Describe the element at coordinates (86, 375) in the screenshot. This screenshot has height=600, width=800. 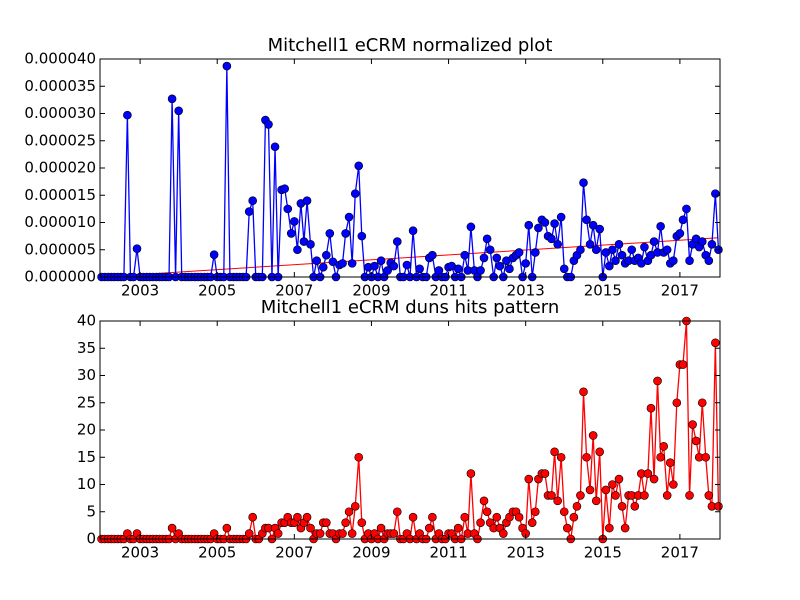
I see `y-tick-label: 30` at that location.